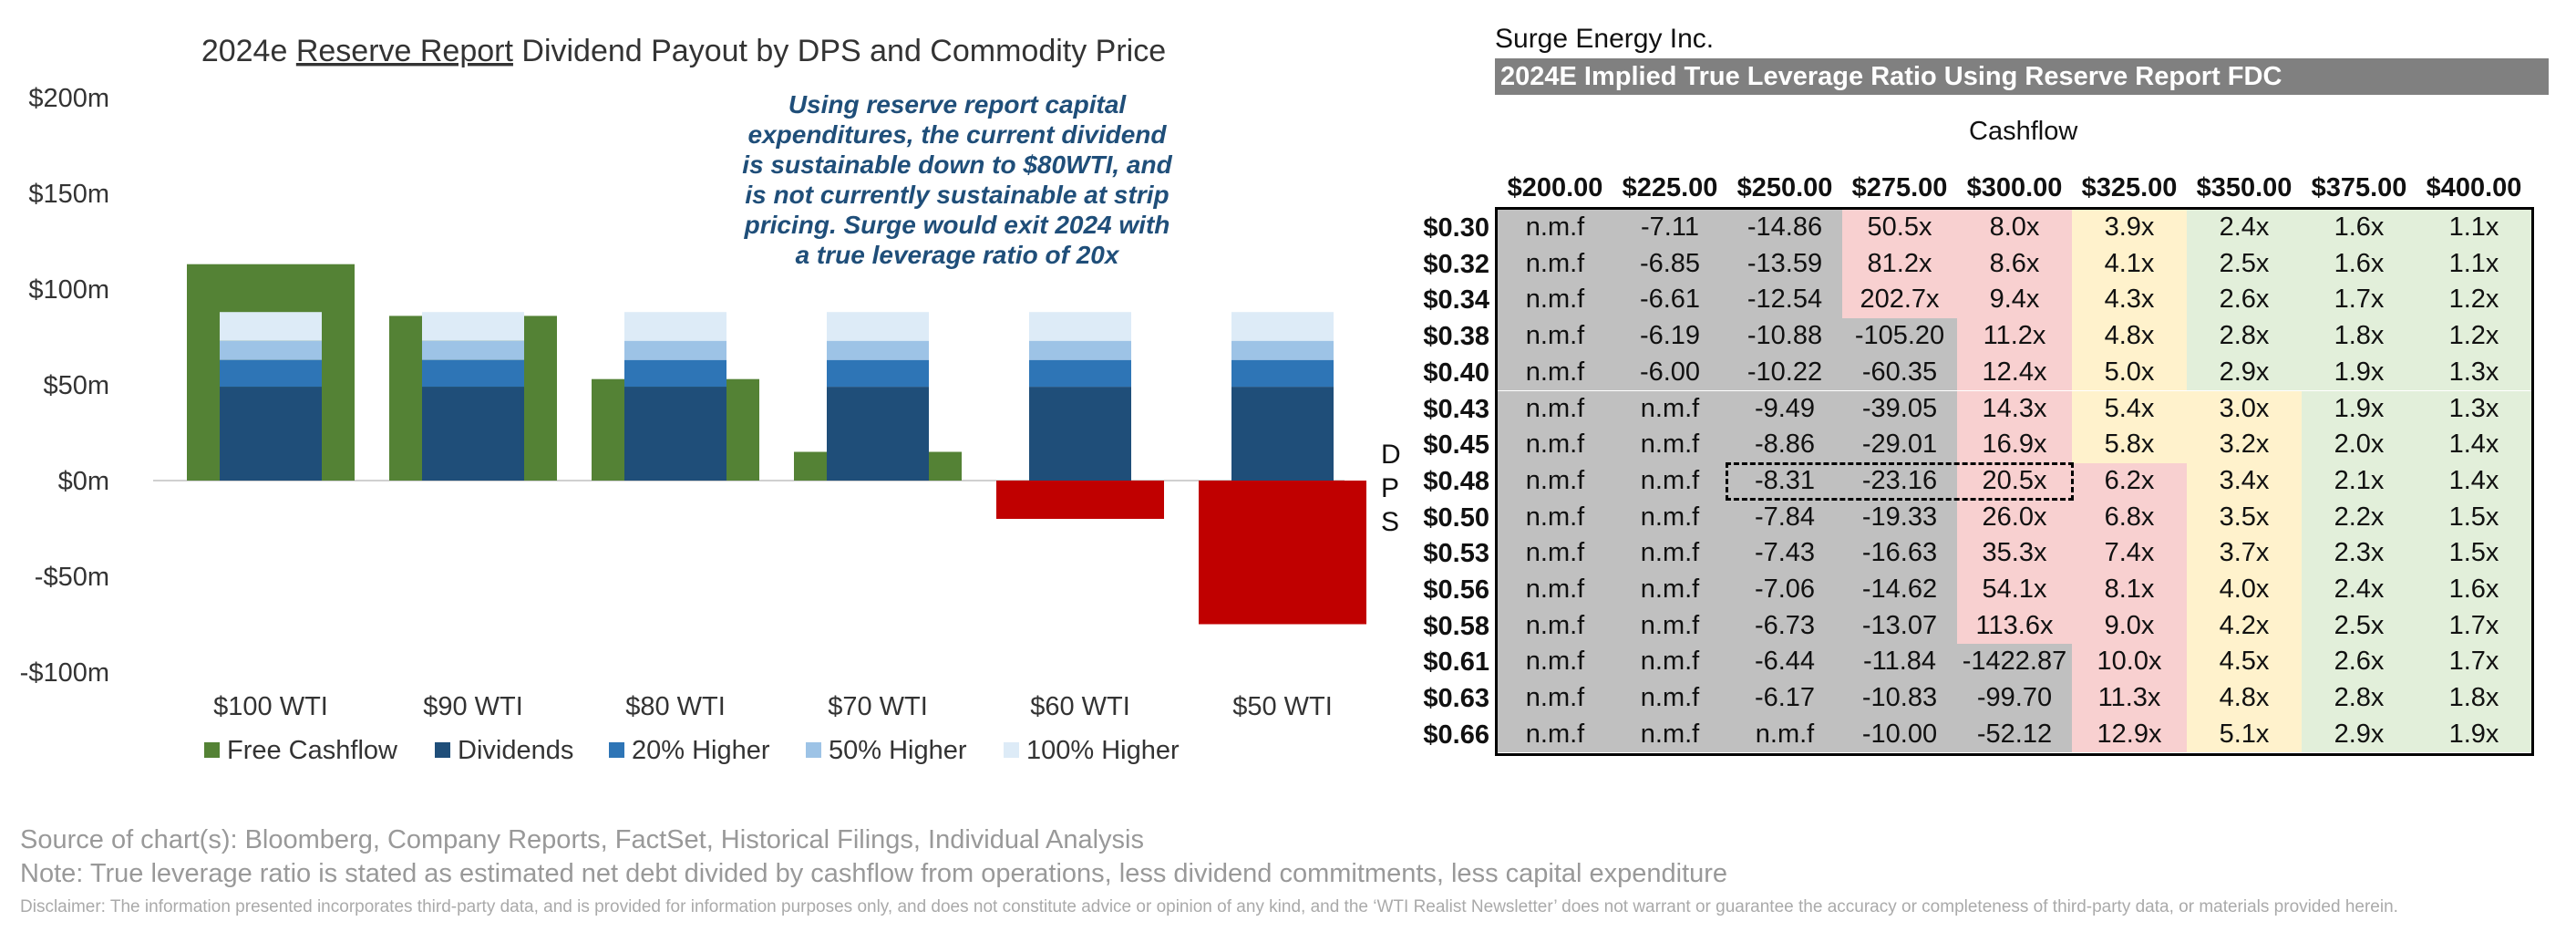 Image resolution: width=2576 pixels, height=942 pixels. What do you see at coordinates (2014, 264) in the screenshot?
I see `table-cell: 8.6x` at bounding box center [2014, 264].